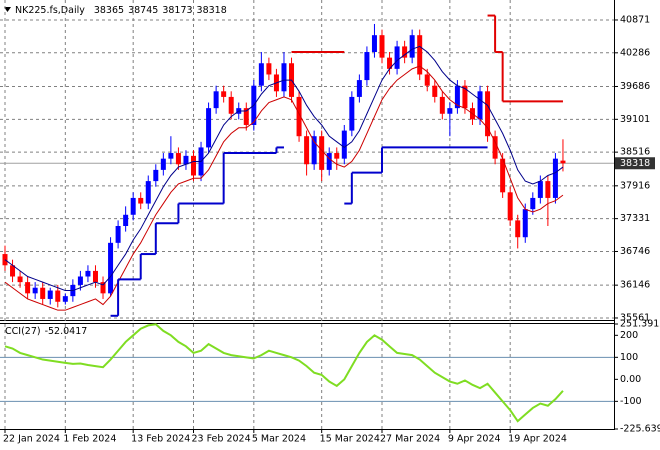 The width and height of the screenshot is (660, 450). What do you see at coordinates (635, 19) in the screenshot?
I see `y-tick-label: 40871` at bounding box center [635, 19].